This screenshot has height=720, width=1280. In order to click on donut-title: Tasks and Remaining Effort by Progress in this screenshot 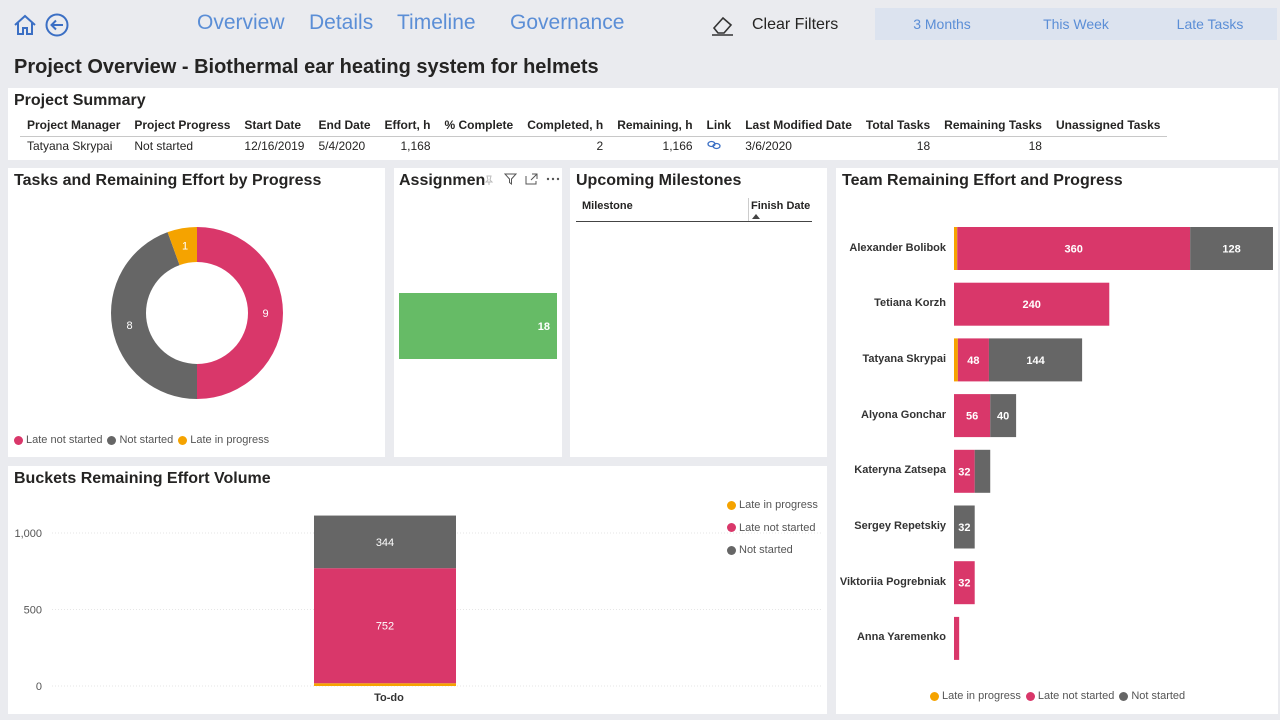, I will do `click(168, 180)`.